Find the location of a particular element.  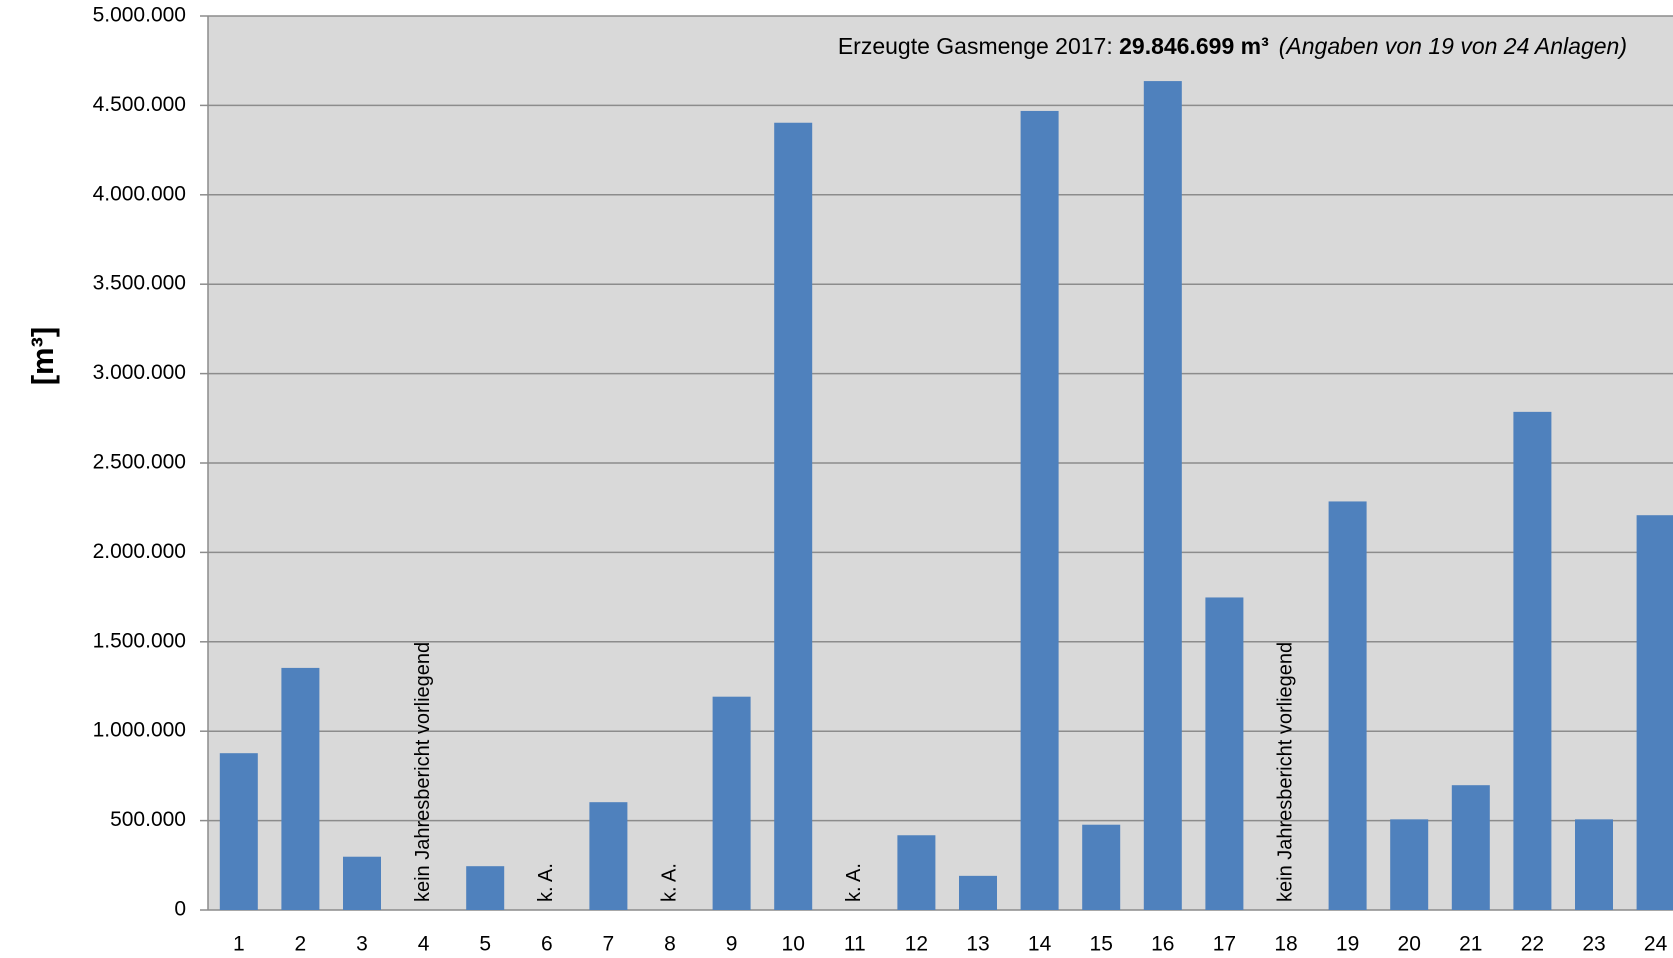

y-tick-label: 1.500.000 is located at coordinates (139, 640).